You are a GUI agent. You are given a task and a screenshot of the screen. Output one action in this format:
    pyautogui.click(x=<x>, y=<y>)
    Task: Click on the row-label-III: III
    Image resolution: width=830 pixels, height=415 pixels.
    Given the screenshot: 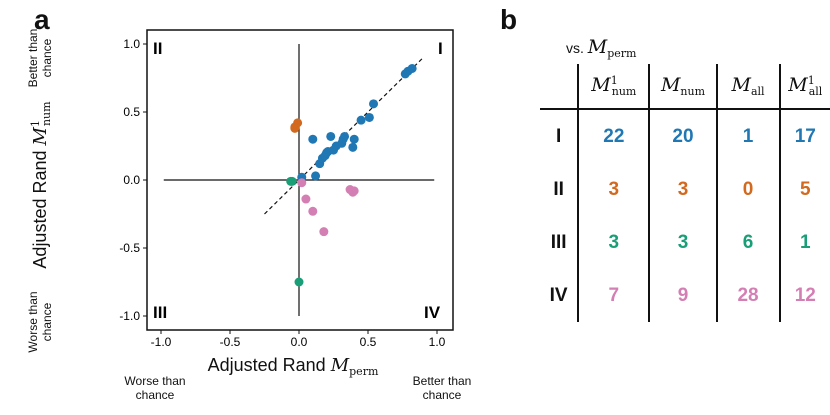 What is the action you would take?
    pyautogui.click(x=558, y=242)
    